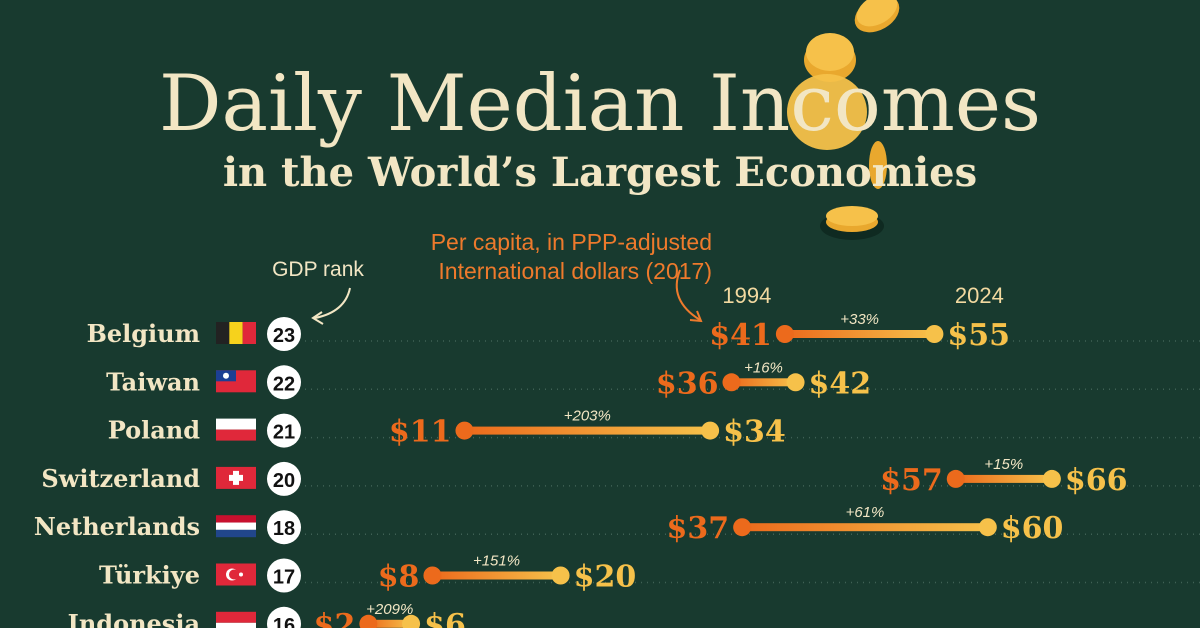  I want to click on category-label: Türkiye, so click(149, 575).